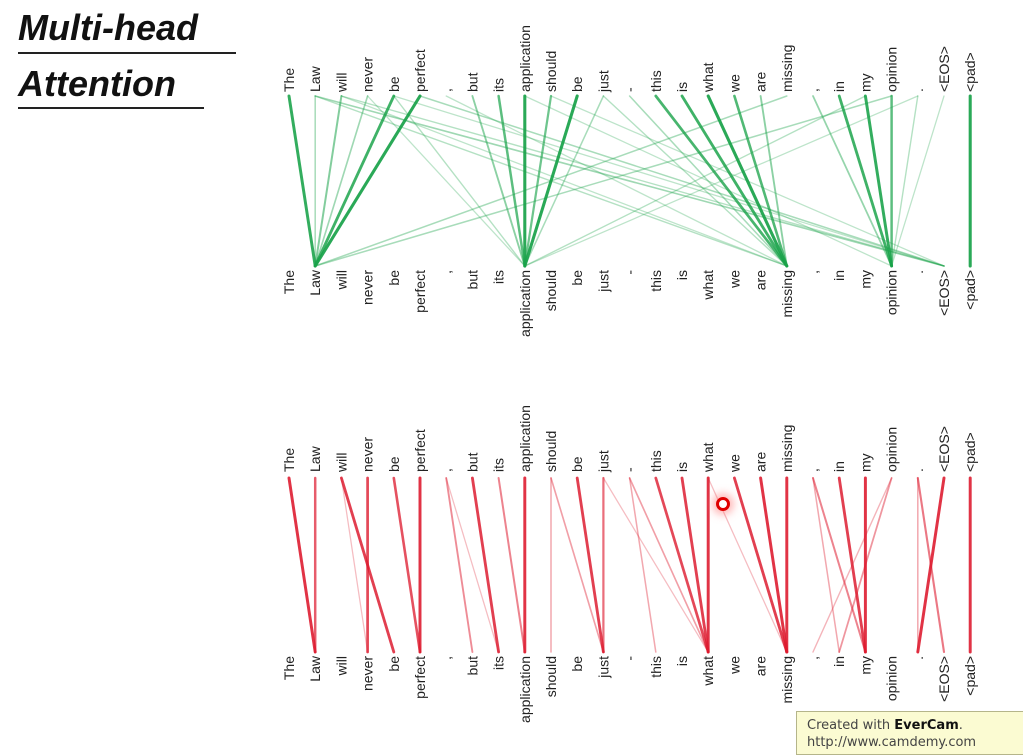 The height and width of the screenshot is (755, 1023). Describe the element at coordinates (420, 677) in the screenshot. I see `head2-target-token: perfect` at that location.